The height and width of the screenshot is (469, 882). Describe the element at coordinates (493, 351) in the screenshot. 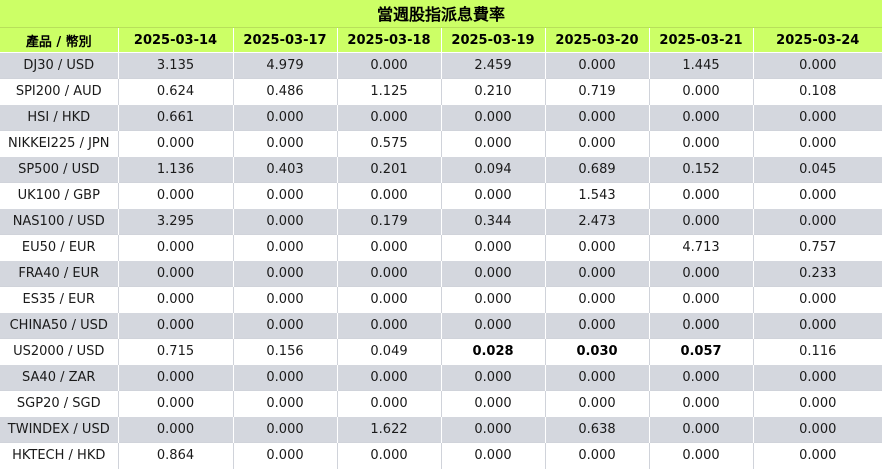

I see `rate-cell: 0.028` at that location.